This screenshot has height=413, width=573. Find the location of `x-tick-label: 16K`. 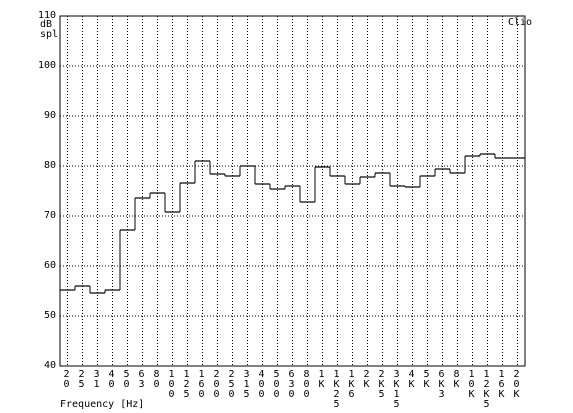

x-tick-label: 16K is located at coordinates (501, 384).